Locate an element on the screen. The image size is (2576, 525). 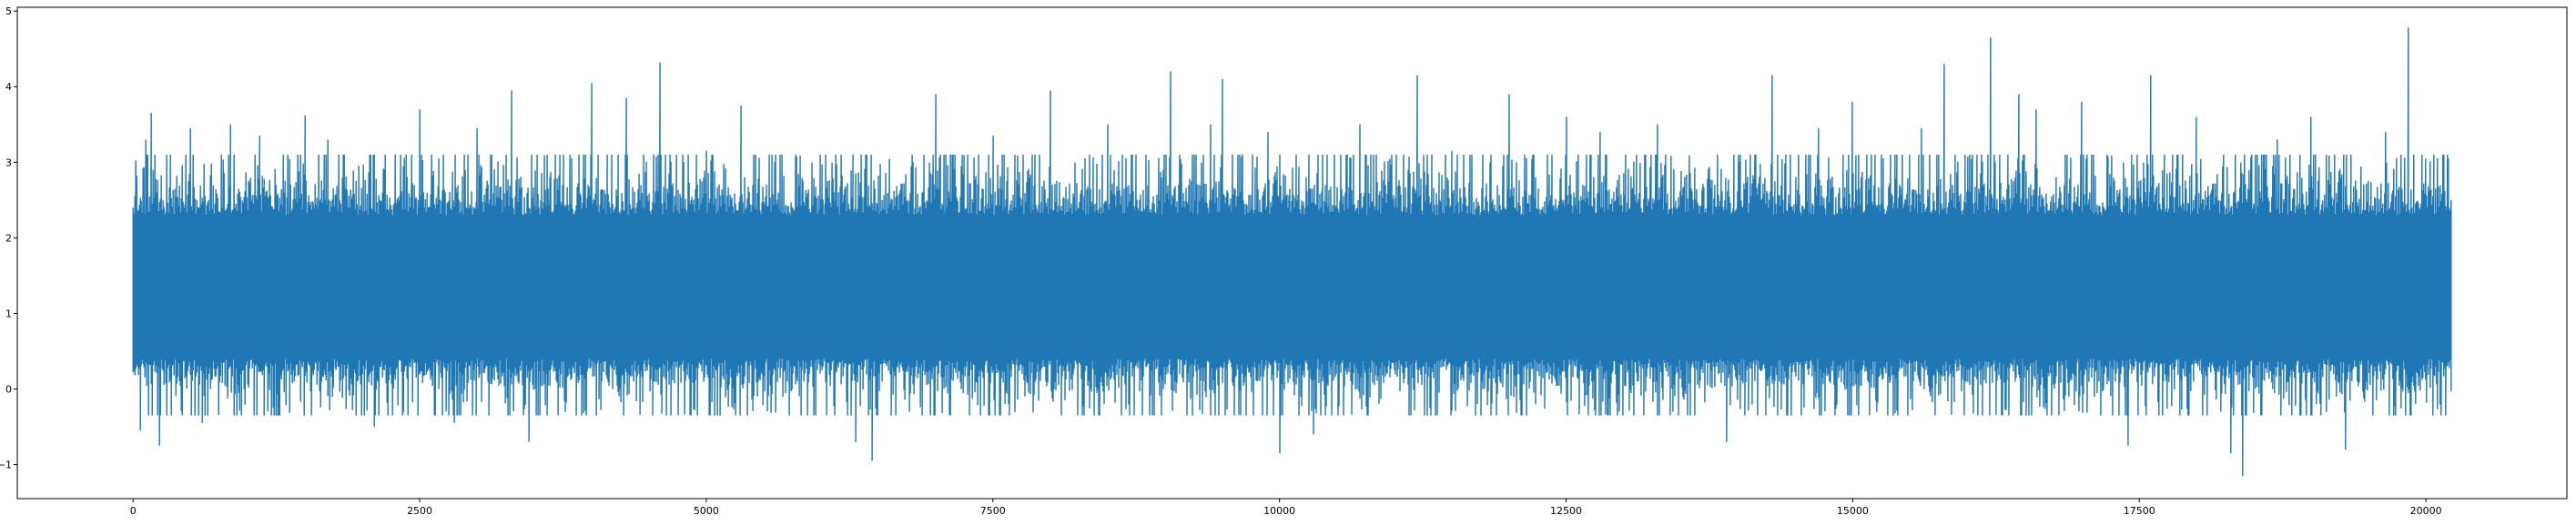
y-tick-label: 5 is located at coordinates (8, 11).